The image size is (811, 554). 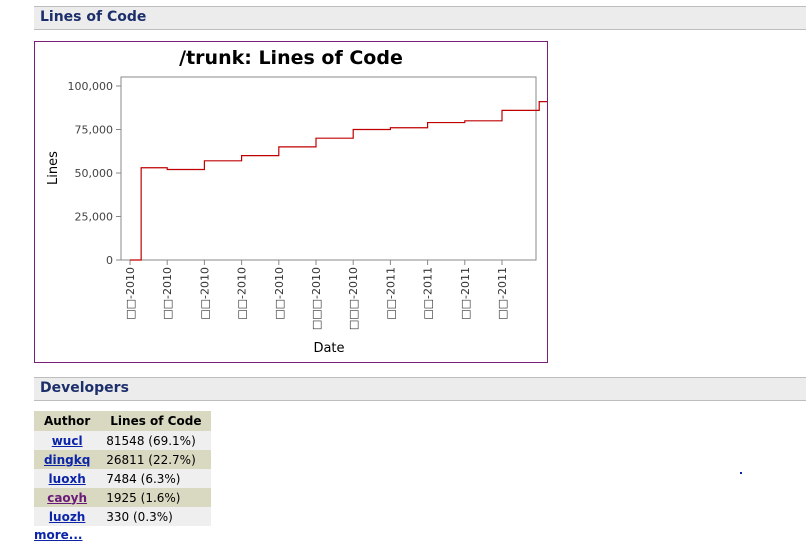 I want to click on section-title: Developers, so click(x=84, y=388).